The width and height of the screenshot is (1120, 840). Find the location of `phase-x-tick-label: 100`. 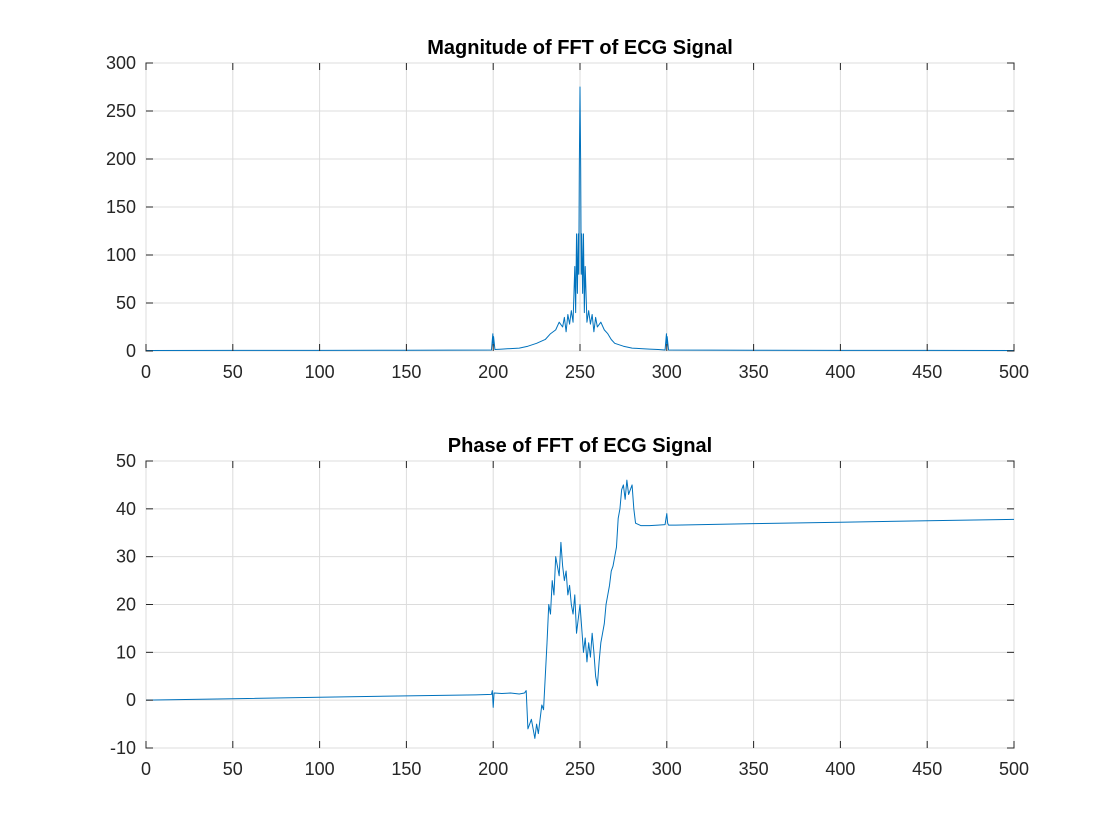

phase-x-tick-label: 100 is located at coordinates (320, 769).